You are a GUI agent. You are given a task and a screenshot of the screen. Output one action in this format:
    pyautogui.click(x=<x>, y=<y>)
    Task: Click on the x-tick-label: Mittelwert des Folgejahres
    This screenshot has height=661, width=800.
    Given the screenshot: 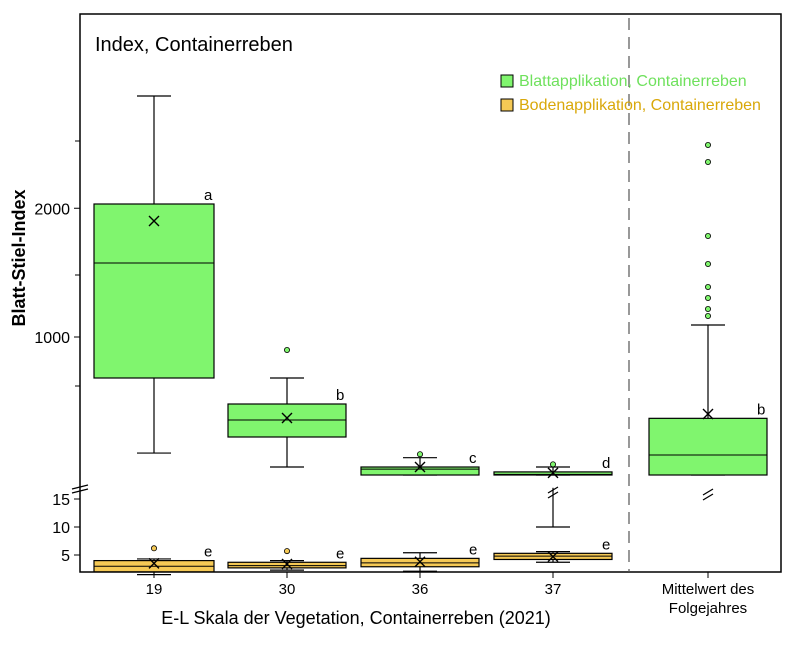 What is the action you would take?
    pyautogui.click(x=708, y=599)
    